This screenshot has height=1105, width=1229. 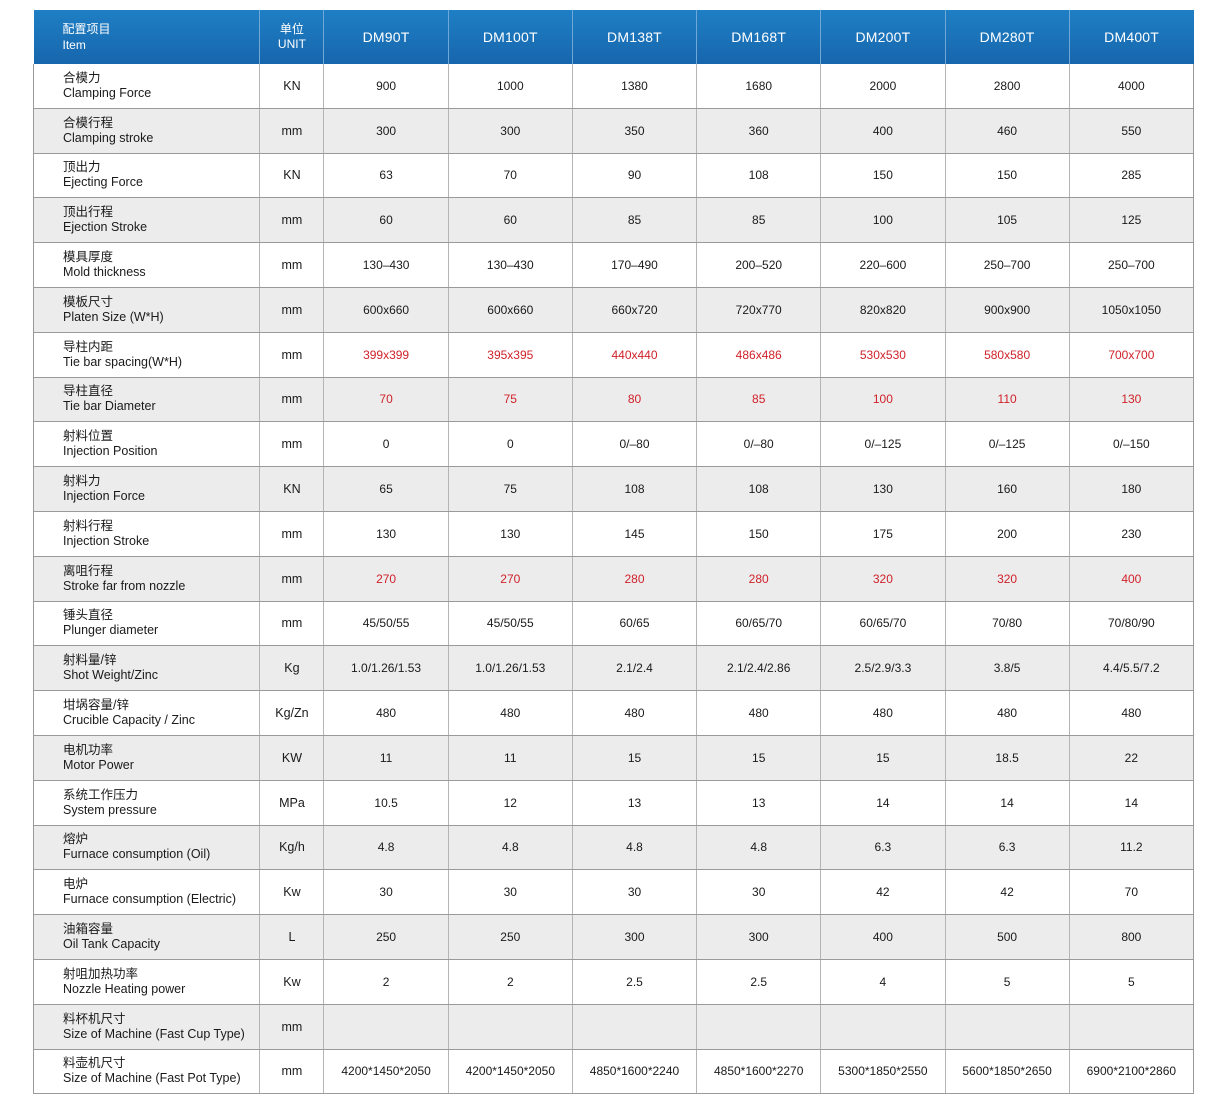 I want to click on spec-value-cell: 65, so click(x=386, y=489).